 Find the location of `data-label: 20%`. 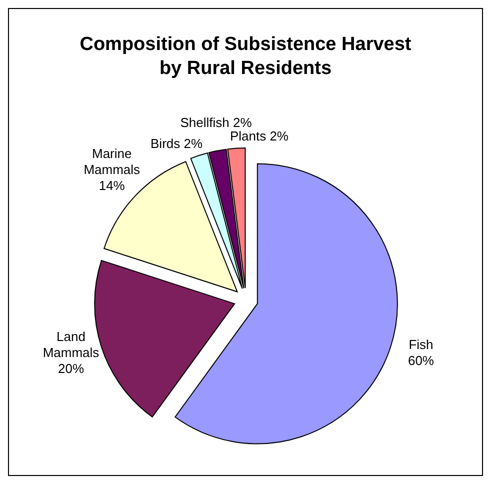

data-label: 20% is located at coordinates (71, 368).